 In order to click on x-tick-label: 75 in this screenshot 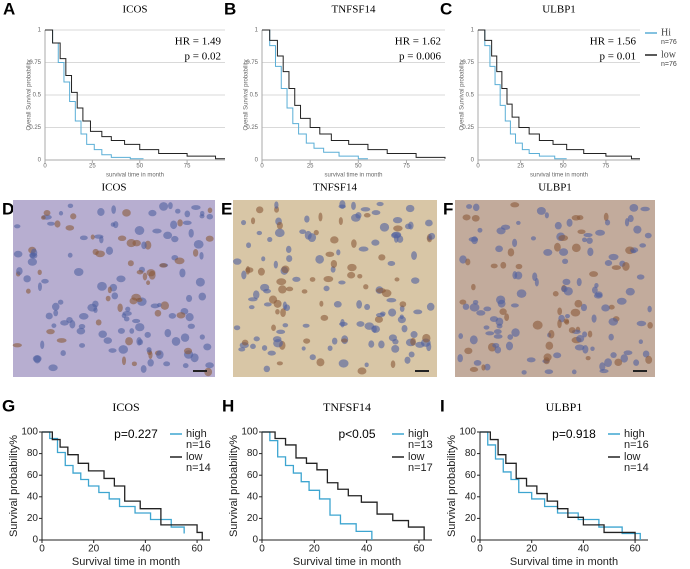, I will do `click(606, 167)`.